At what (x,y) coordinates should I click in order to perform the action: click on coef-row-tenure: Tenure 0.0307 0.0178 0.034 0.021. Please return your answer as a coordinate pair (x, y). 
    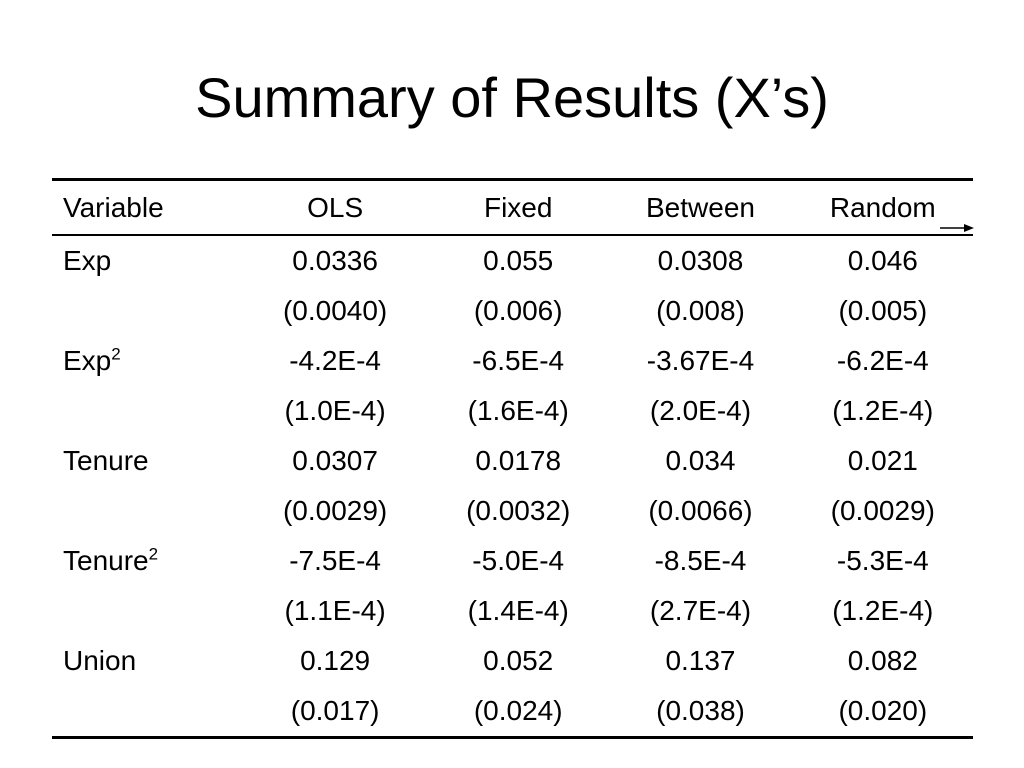
    Looking at the image, I should click on (512, 461).